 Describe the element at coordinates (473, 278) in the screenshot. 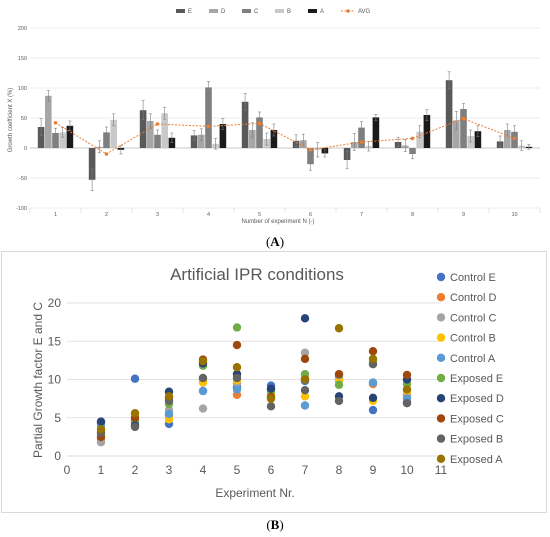

I see `chart-b-legend-label: Control E` at that location.